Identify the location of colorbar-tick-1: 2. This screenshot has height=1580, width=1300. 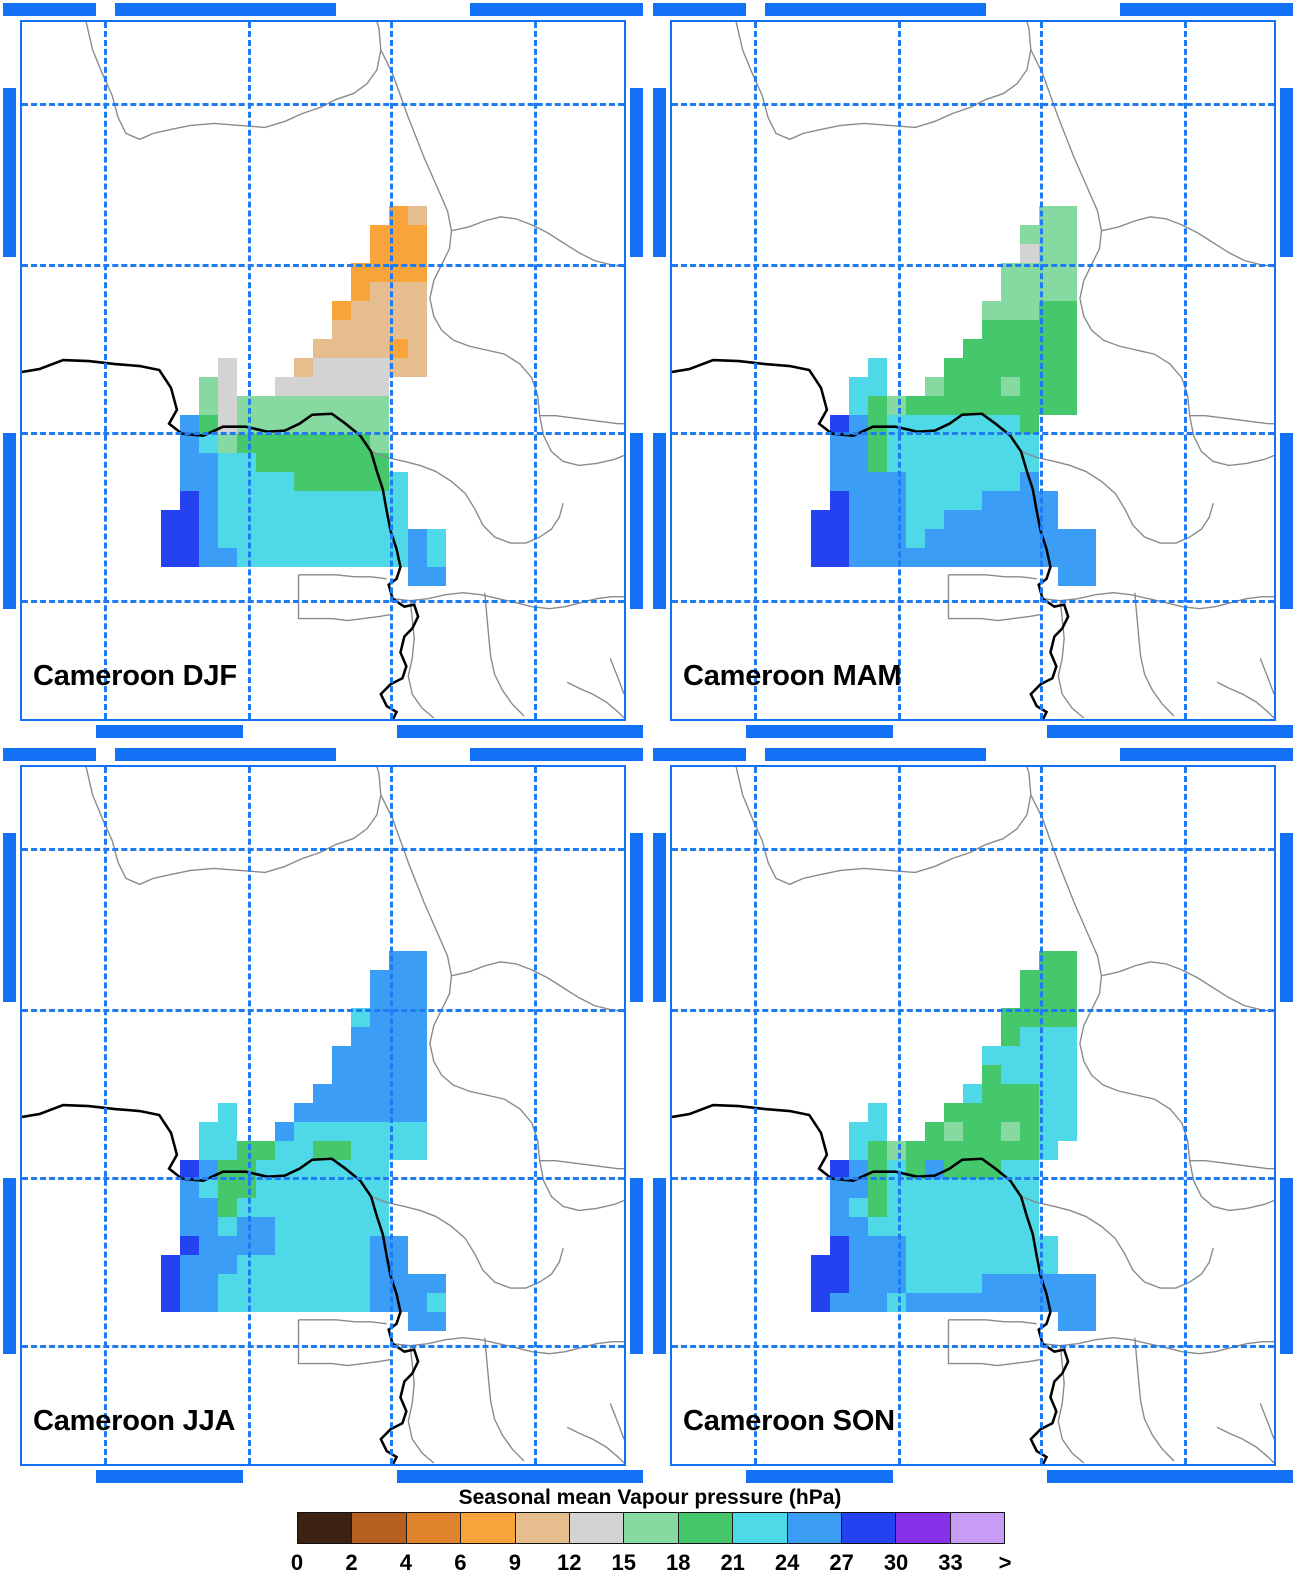
(351, 1562).